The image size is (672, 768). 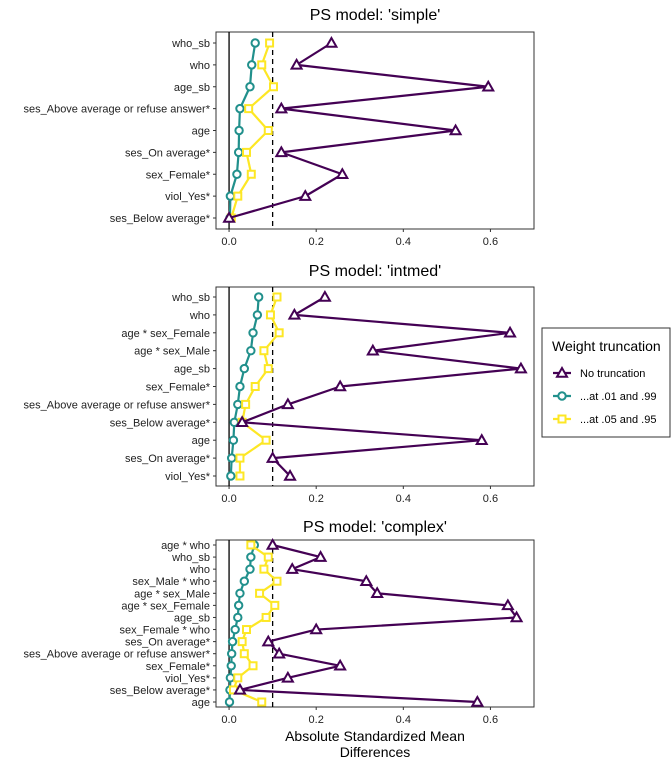 What do you see at coordinates (562, 371) in the screenshot?
I see `legend-key-triangle` at bounding box center [562, 371].